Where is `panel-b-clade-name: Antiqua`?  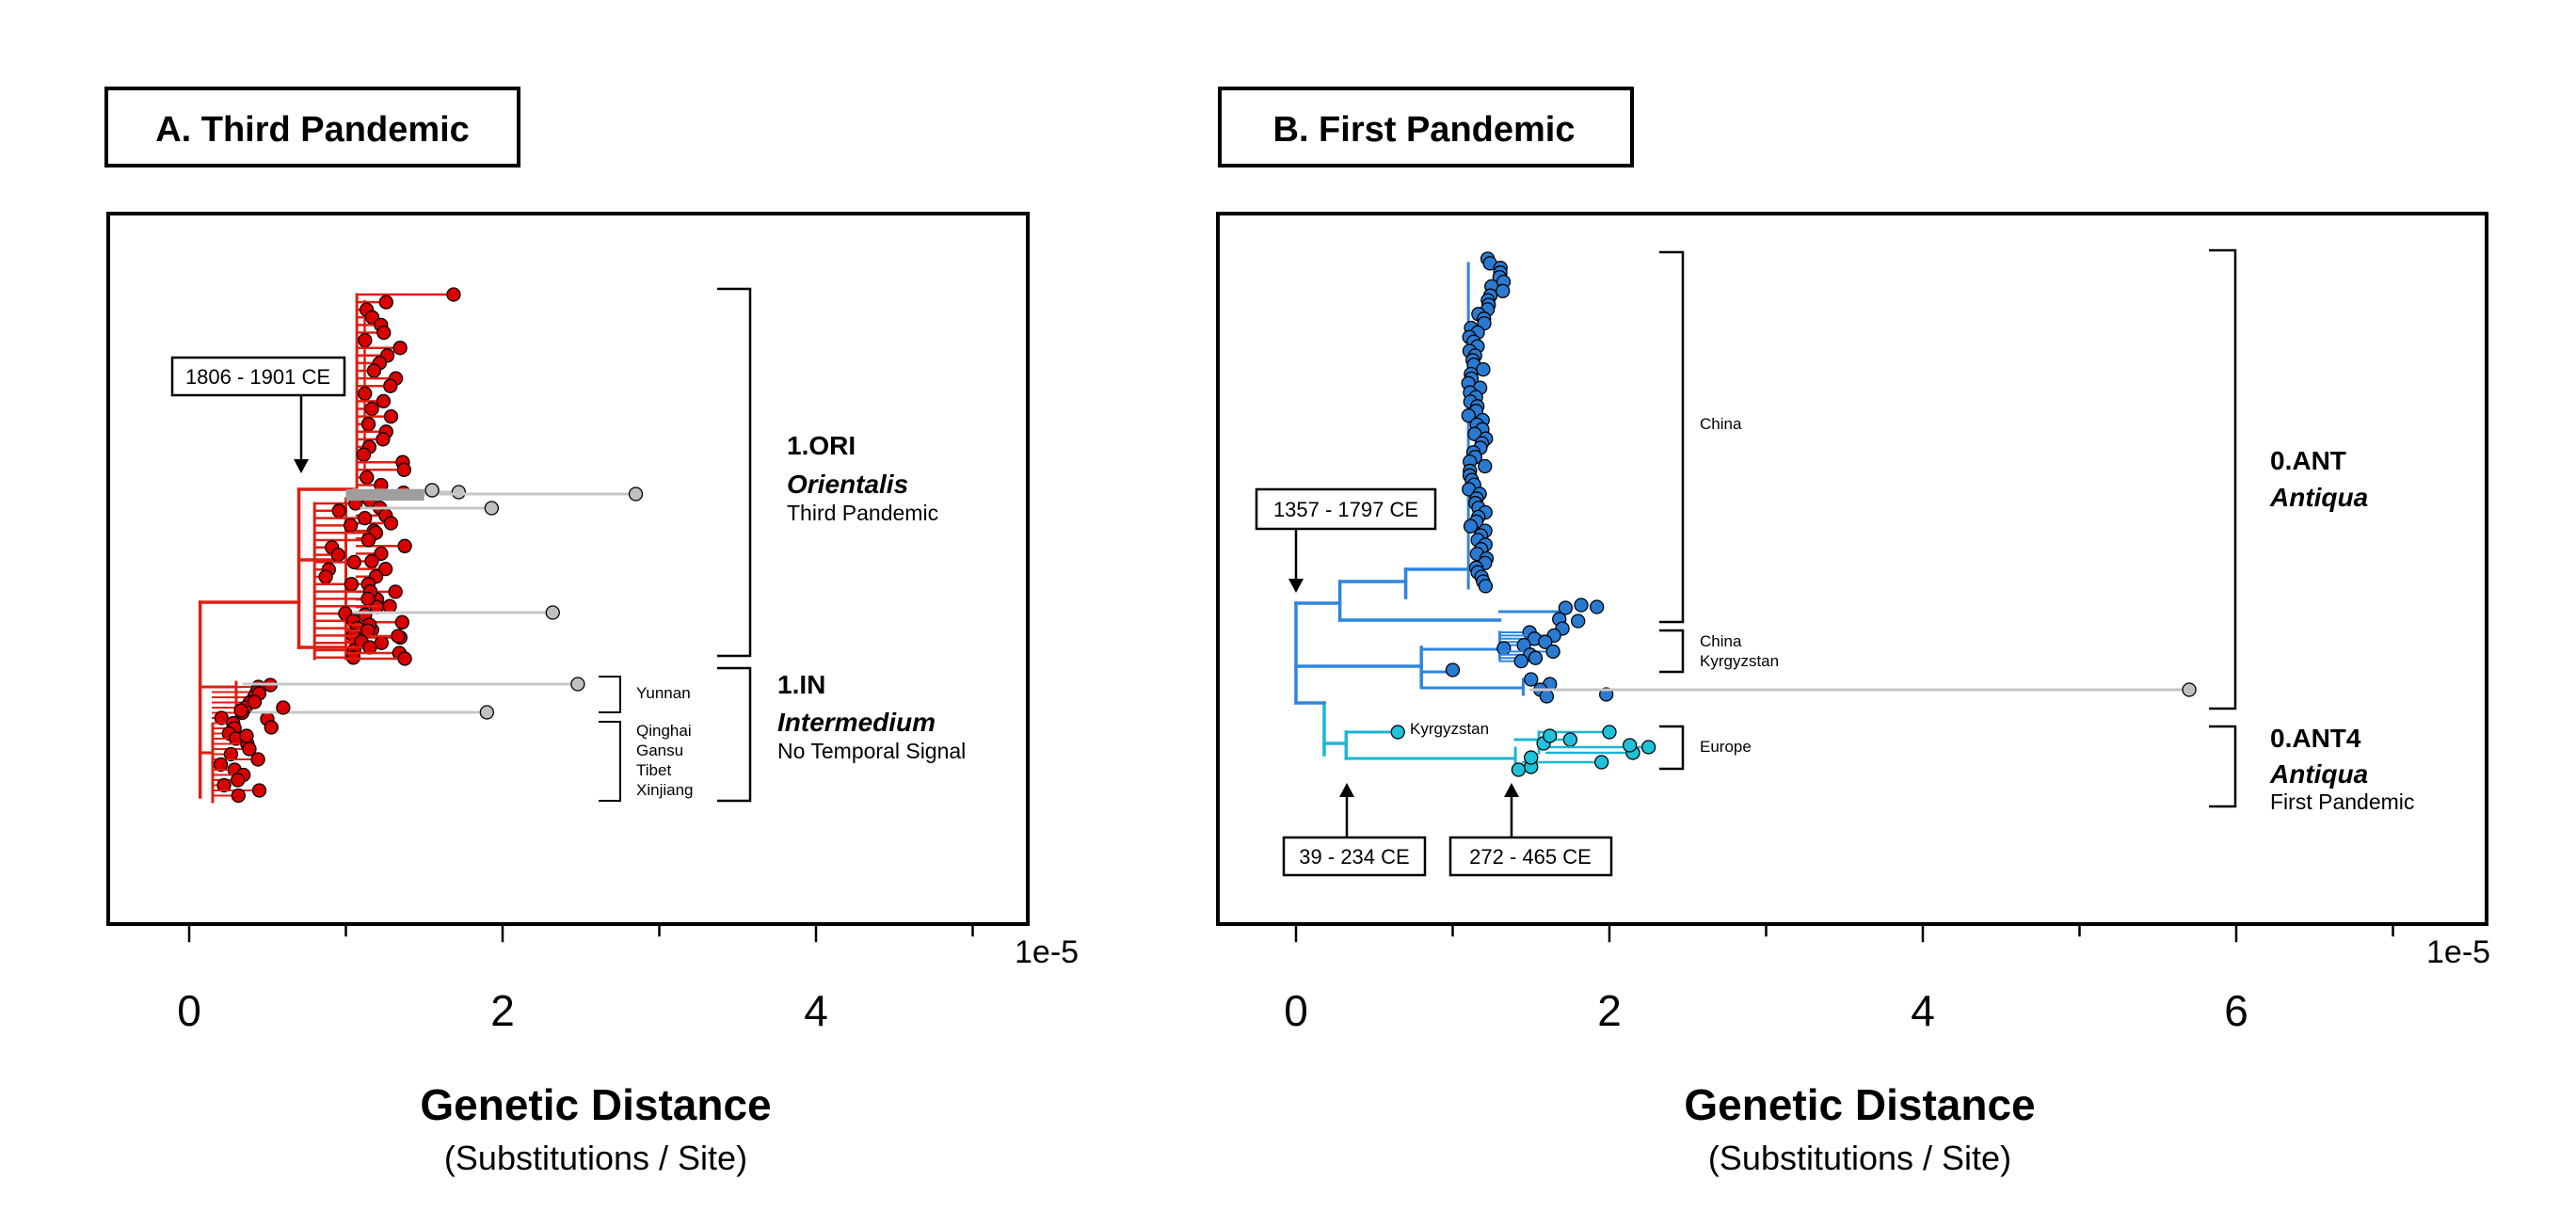 panel-b-clade-name: Antiqua is located at coordinates (2318, 497).